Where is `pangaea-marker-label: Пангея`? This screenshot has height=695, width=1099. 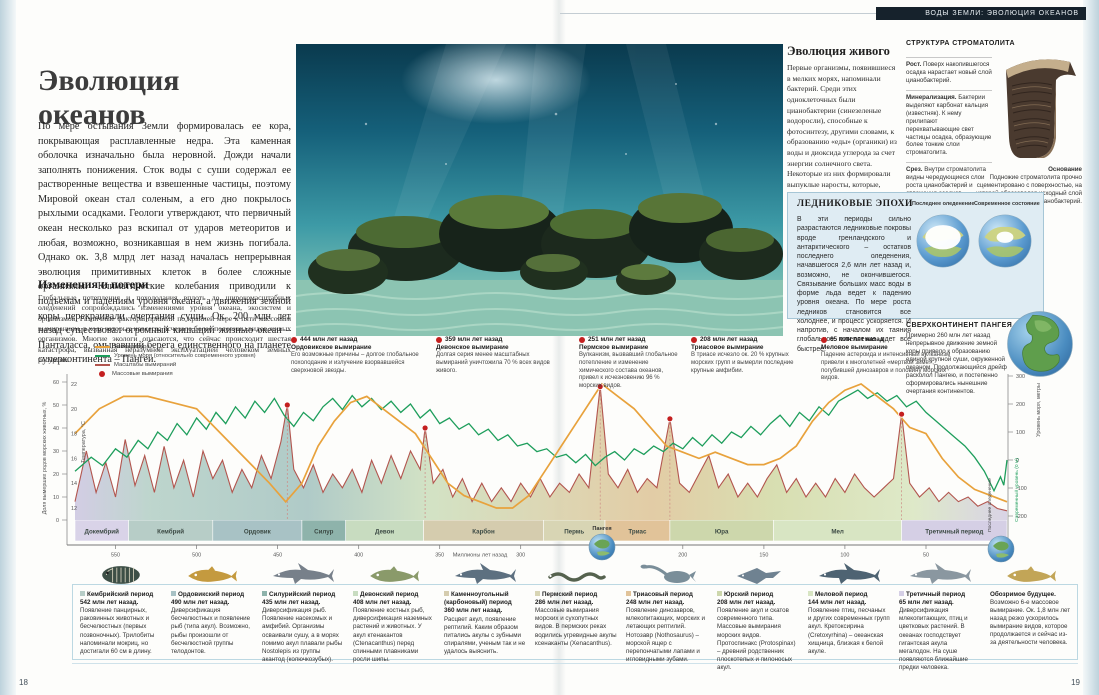 pangaea-marker-label: Пангея is located at coordinates (601, 529).